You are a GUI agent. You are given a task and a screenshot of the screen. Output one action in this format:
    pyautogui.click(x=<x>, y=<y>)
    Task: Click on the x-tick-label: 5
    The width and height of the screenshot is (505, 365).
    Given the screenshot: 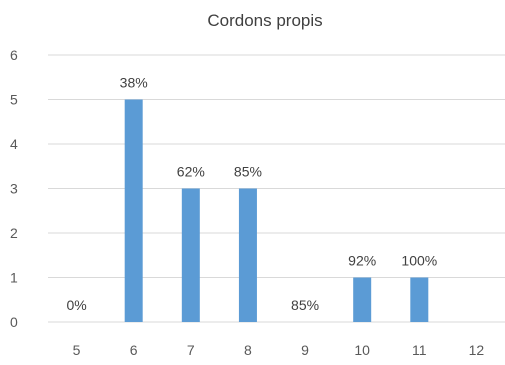 What is the action you would take?
    pyautogui.click(x=77, y=350)
    